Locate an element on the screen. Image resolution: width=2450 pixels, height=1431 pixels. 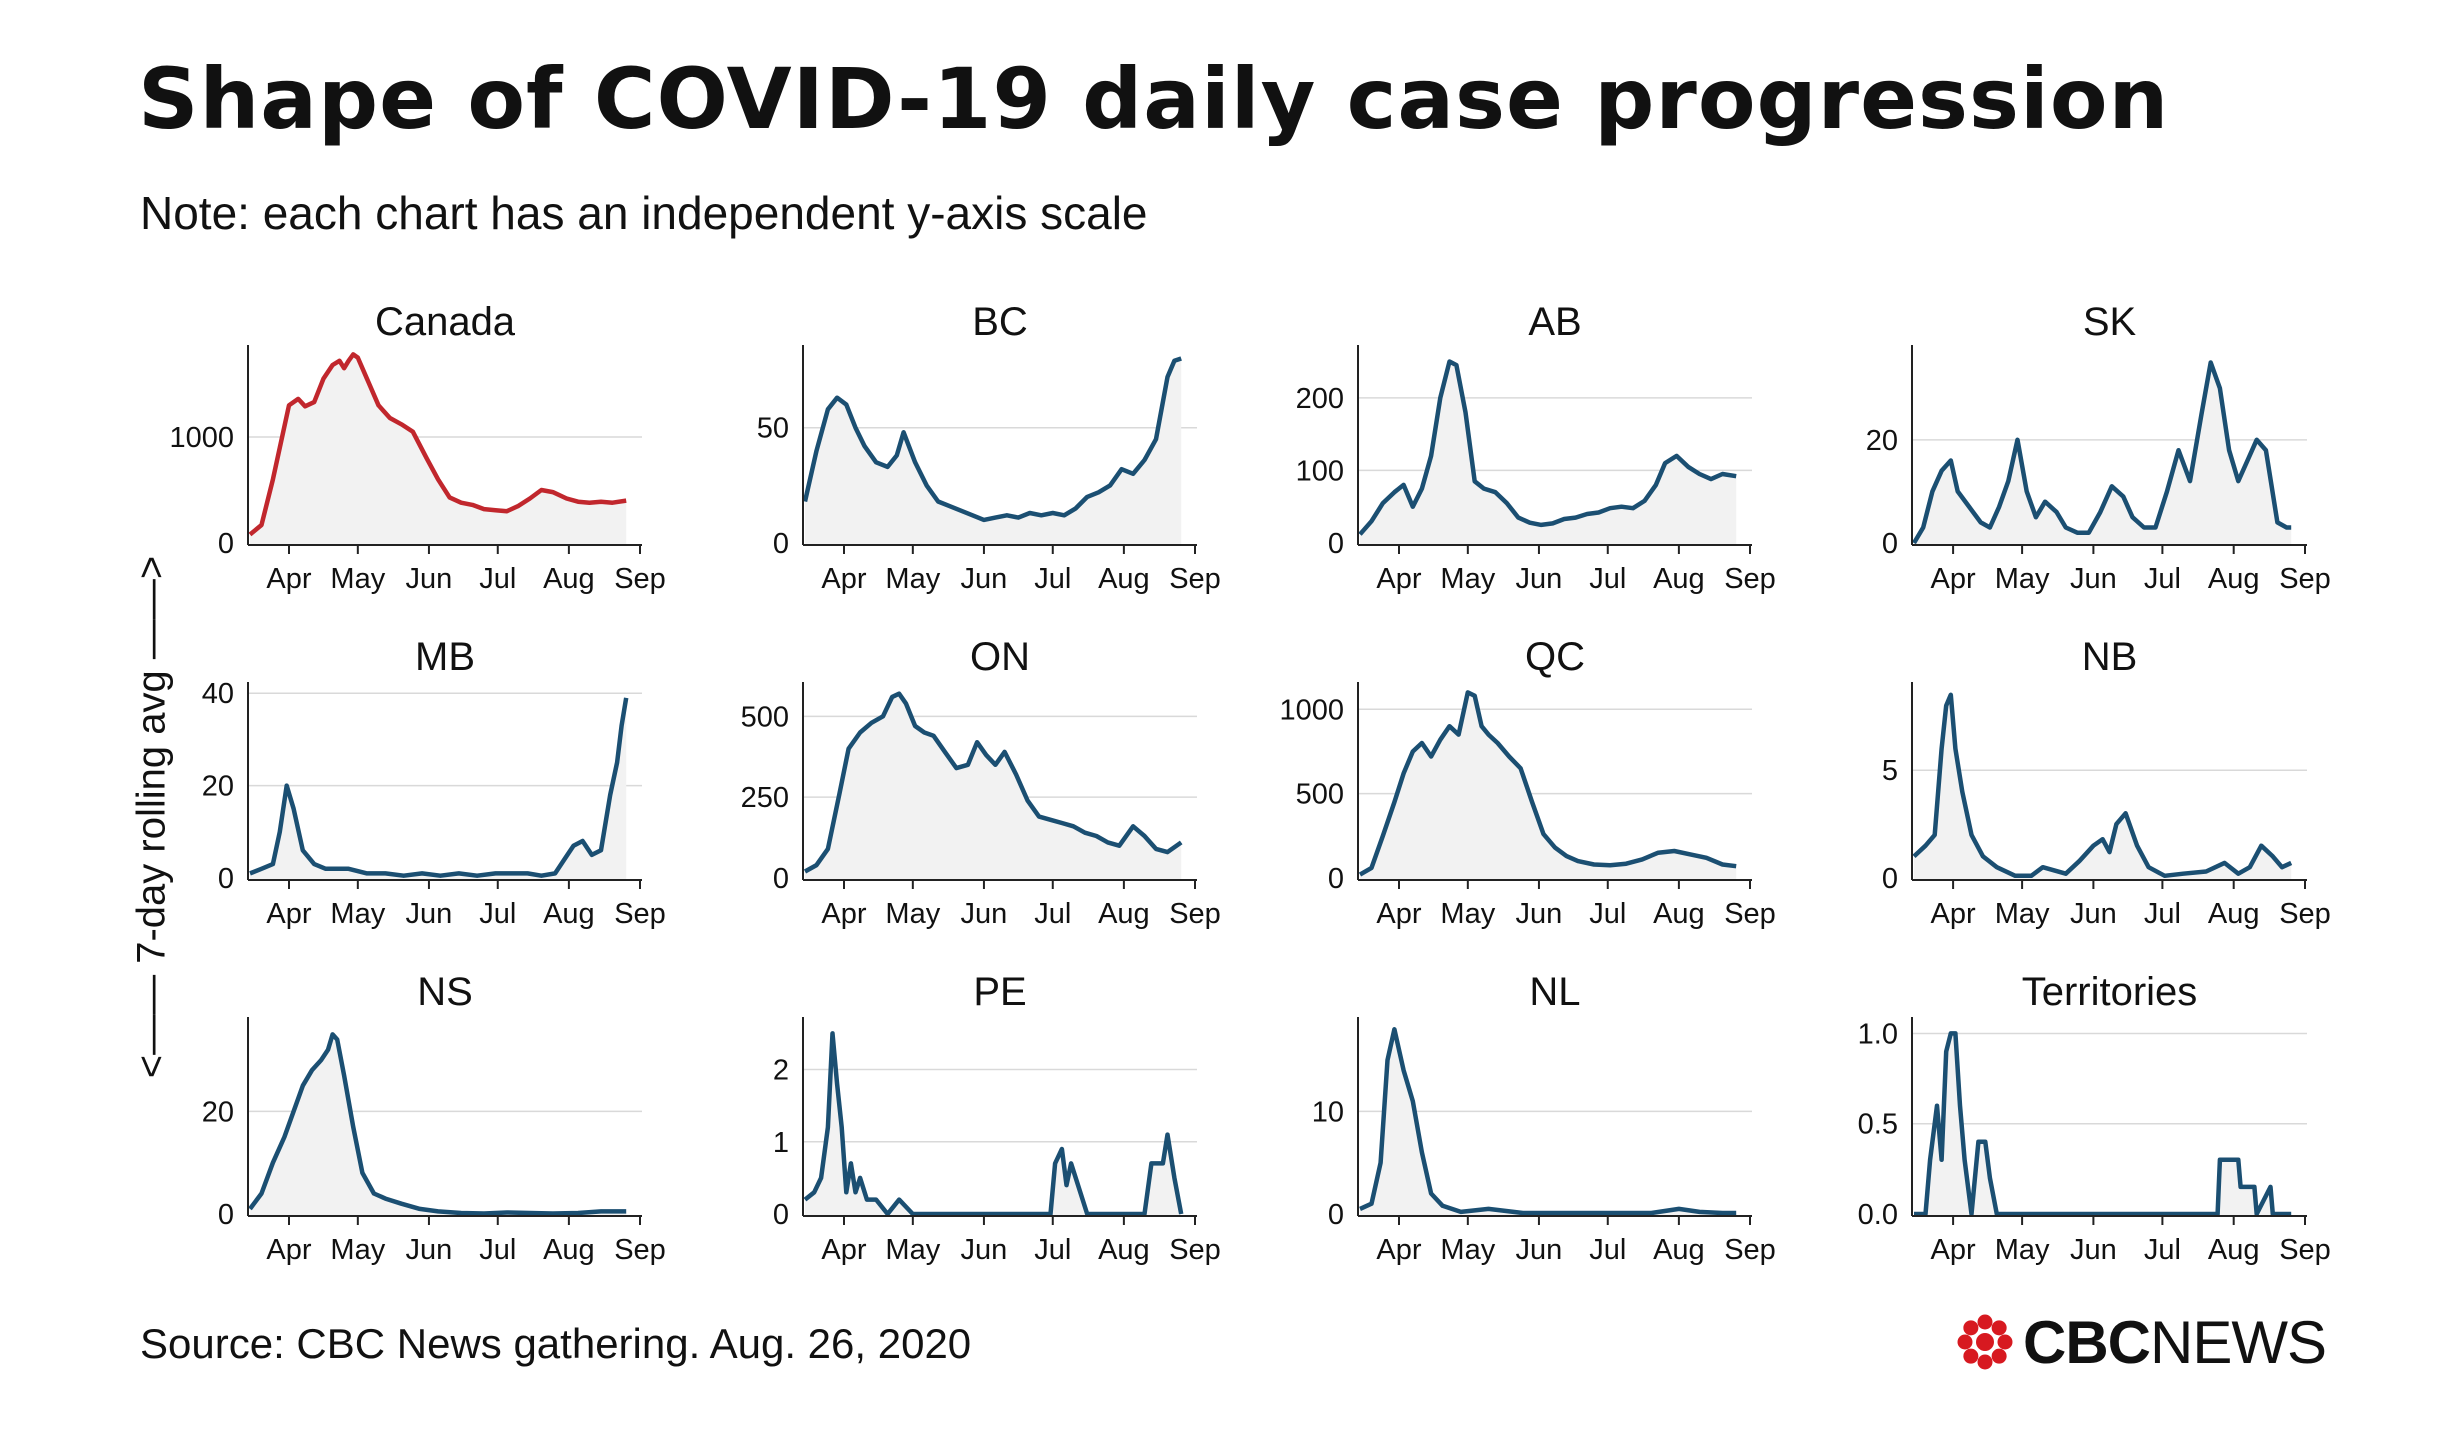
panel-nl: NL 0 10 Apr May Jun Jul Aug Sep is located at coordinates (1544, 1118).